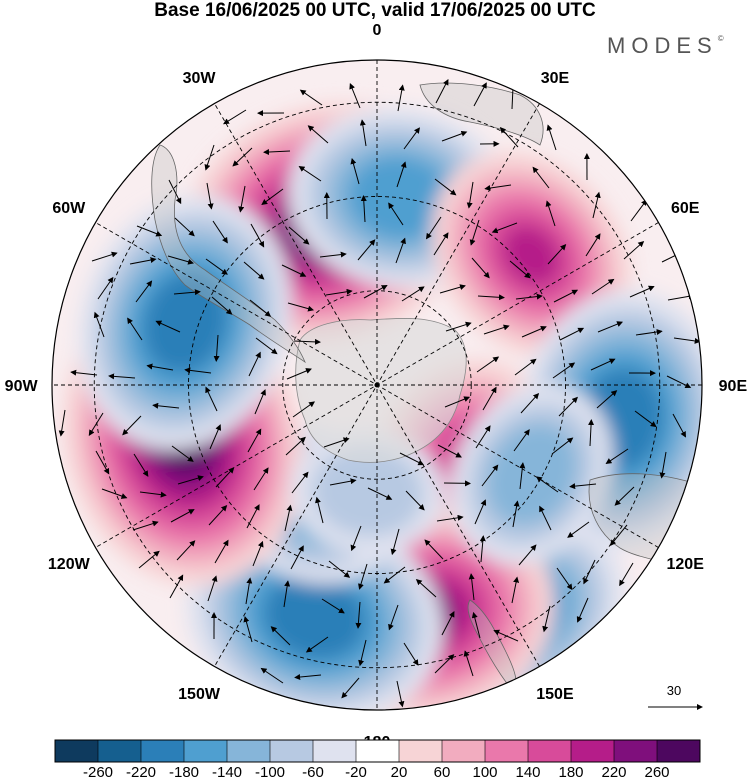  I want to click on reference-vector: 30, so click(675, 696).